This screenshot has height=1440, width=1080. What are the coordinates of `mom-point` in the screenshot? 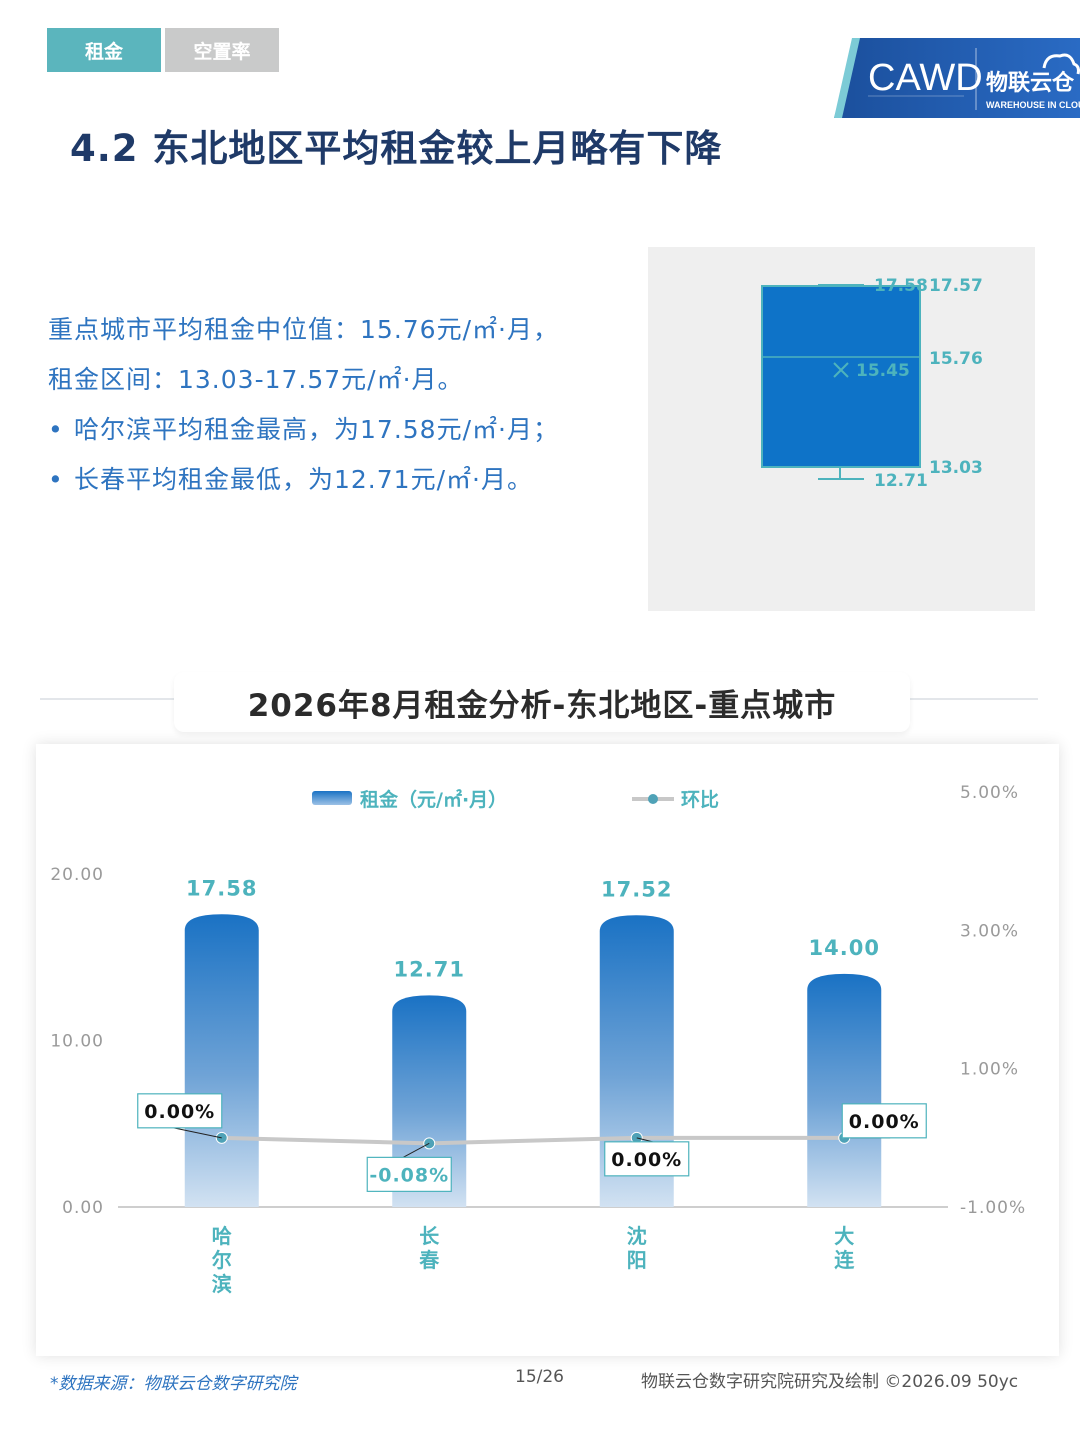 It's located at (221, 1137).